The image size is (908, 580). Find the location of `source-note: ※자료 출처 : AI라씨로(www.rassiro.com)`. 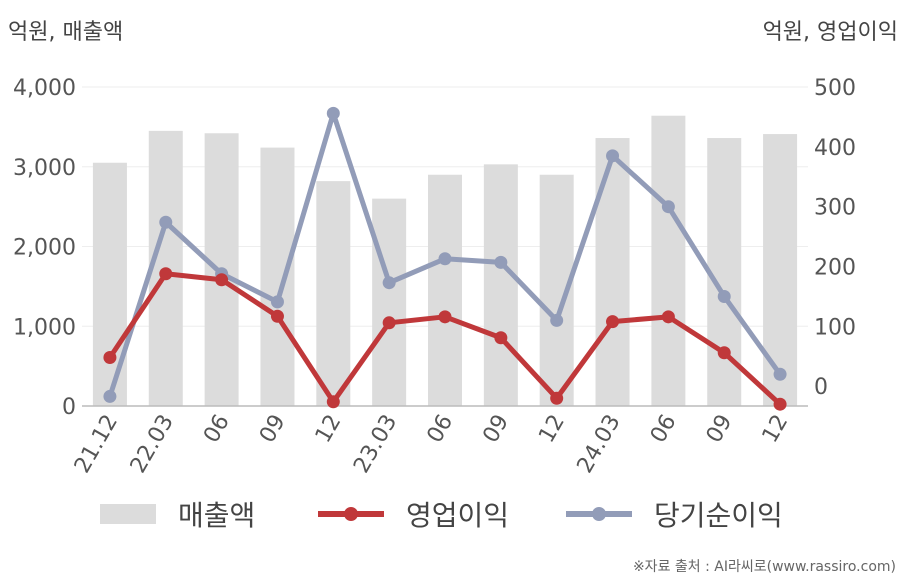

source-note: ※자료 출처 : AI라씨로(www.rassiro.com) is located at coordinates (764, 567).